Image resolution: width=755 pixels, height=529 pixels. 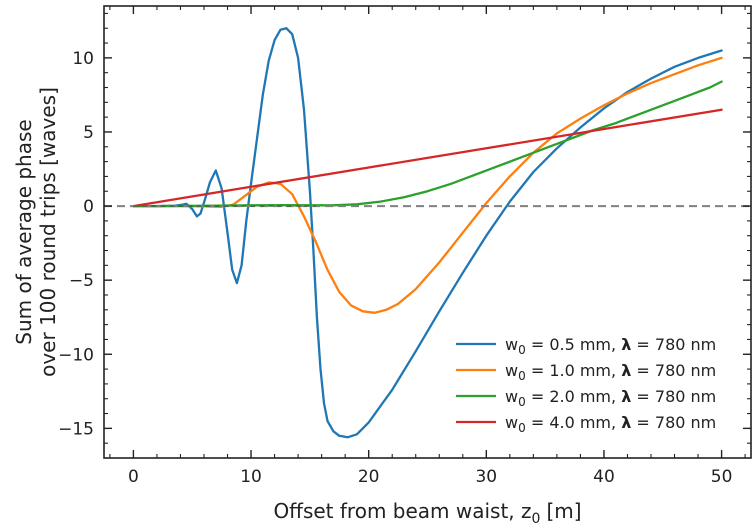 What do you see at coordinates (133, 477) in the screenshot?
I see `x-tick-label: 0` at bounding box center [133, 477].